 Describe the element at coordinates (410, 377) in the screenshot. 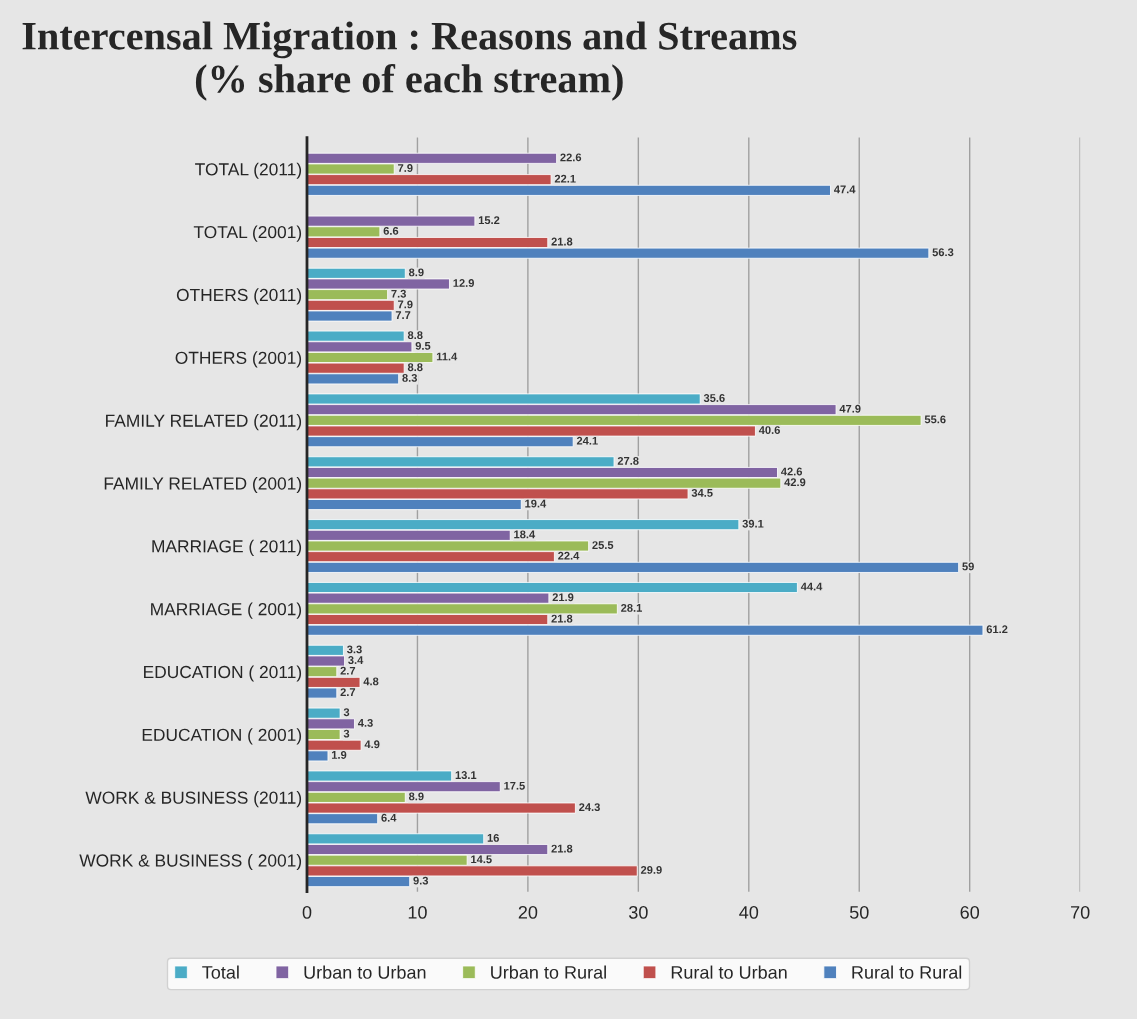

I see `data-label: 8.3` at that location.